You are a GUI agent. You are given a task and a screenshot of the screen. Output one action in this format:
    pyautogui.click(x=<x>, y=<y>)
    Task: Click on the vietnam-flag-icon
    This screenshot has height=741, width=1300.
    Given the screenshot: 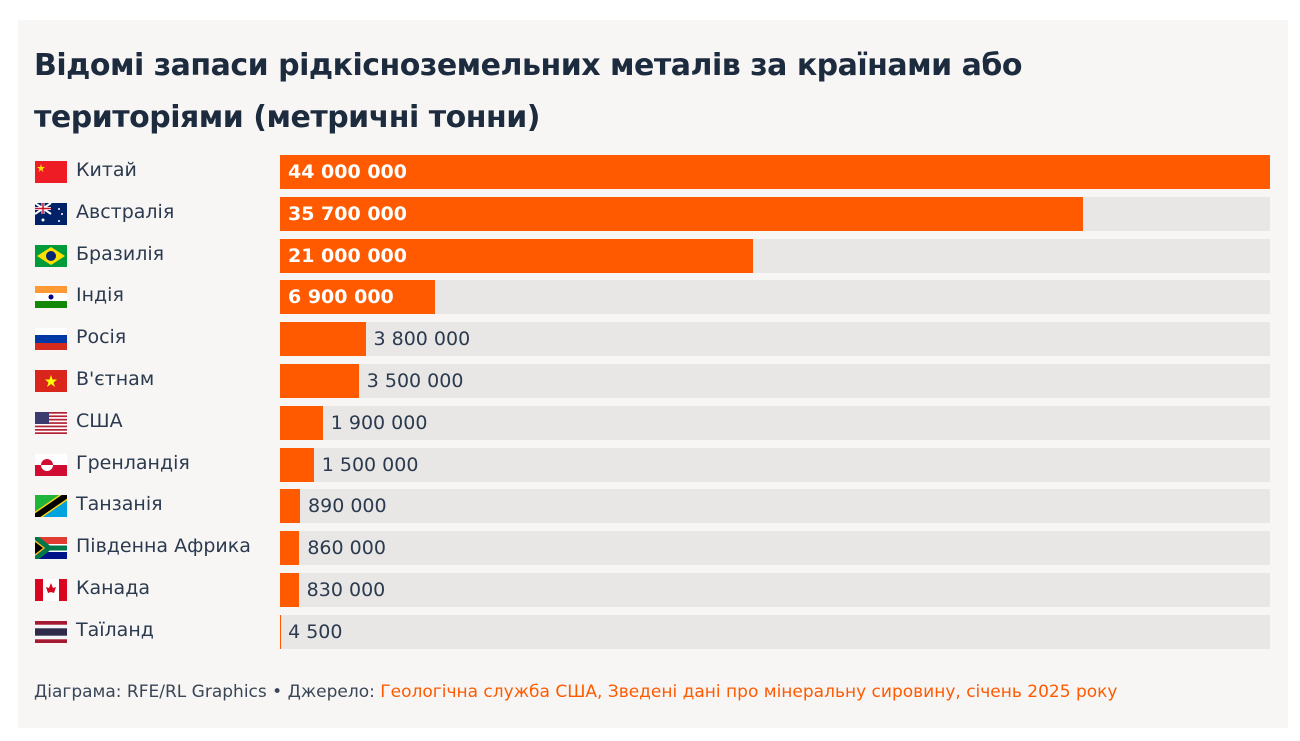 What is the action you would take?
    pyautogui.click(x=51, y=381)
    